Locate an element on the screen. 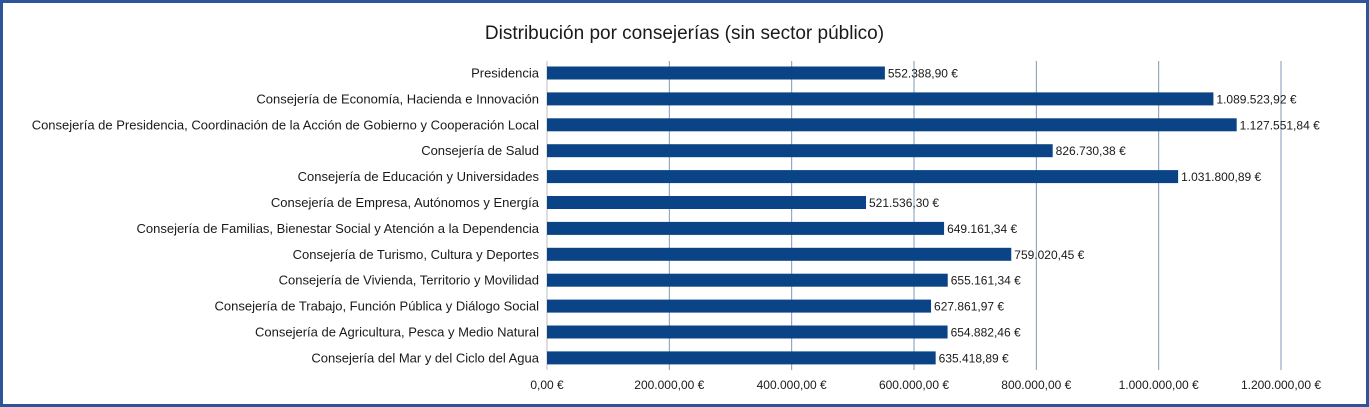 The image size is (1369, 407). x-tick-label: 800.000,00 € is located at coordinates (1036, 385).